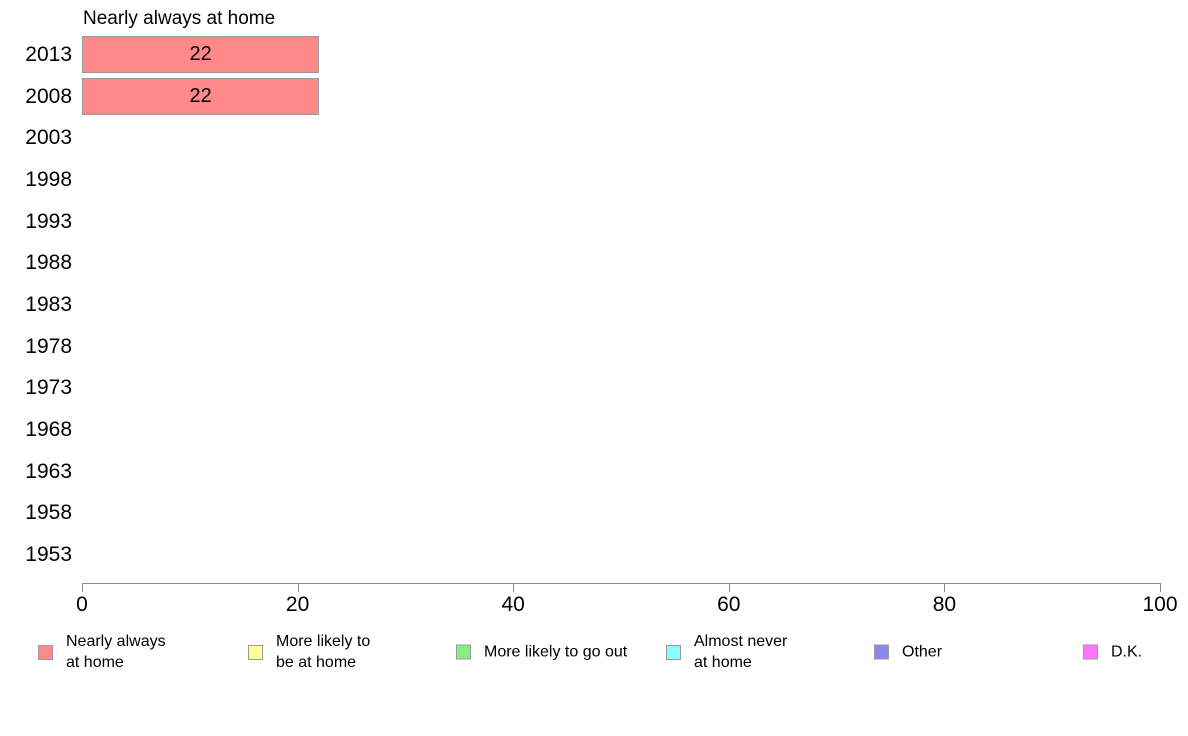 The image size is (1188, 736). What do you see at coordinates (621, 471) in the screenshot?
I see `bar-slot-1963` at bounding box center [621, 471].